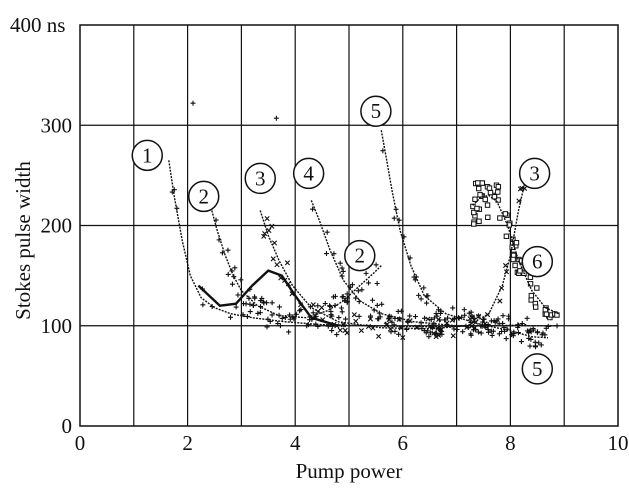 The width and height of the screenshot is (629, 490). I want to click on outlier-point, so click(276, 118).